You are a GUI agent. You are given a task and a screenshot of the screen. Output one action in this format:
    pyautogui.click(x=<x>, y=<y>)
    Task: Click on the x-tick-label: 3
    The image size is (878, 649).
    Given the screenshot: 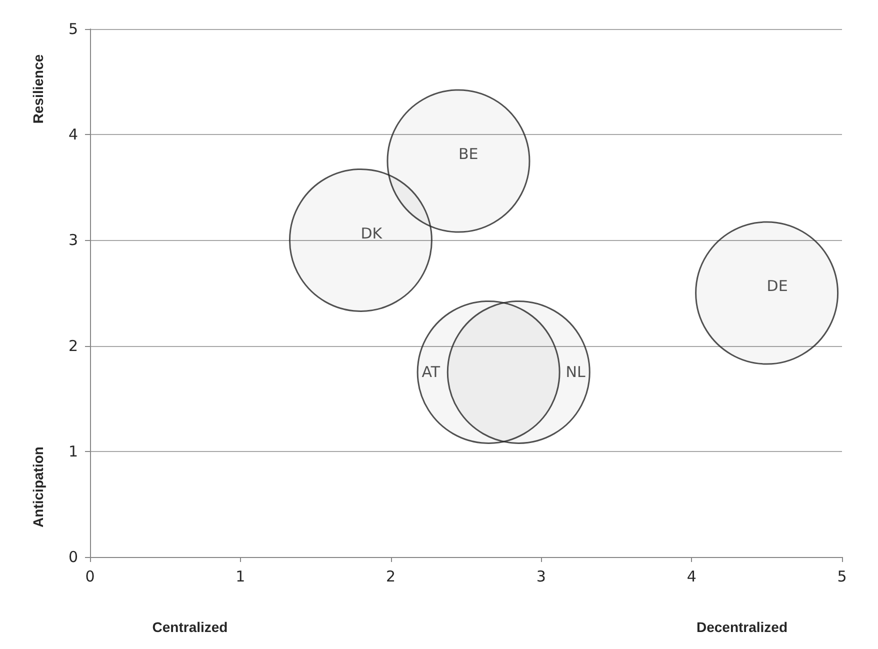 What is the action you would take?
    pyautogui.click(x=541, y=577)
    